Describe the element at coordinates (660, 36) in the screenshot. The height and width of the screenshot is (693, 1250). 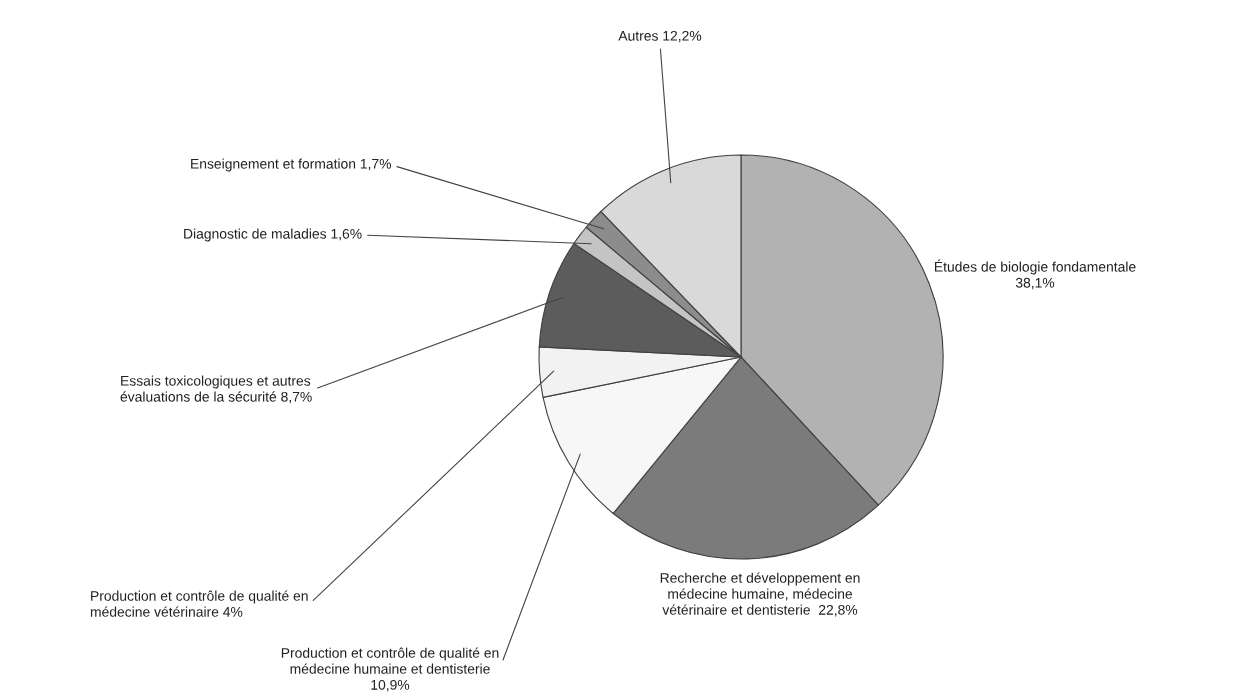
I see `slice-label: Autres 12,2%` at that location.